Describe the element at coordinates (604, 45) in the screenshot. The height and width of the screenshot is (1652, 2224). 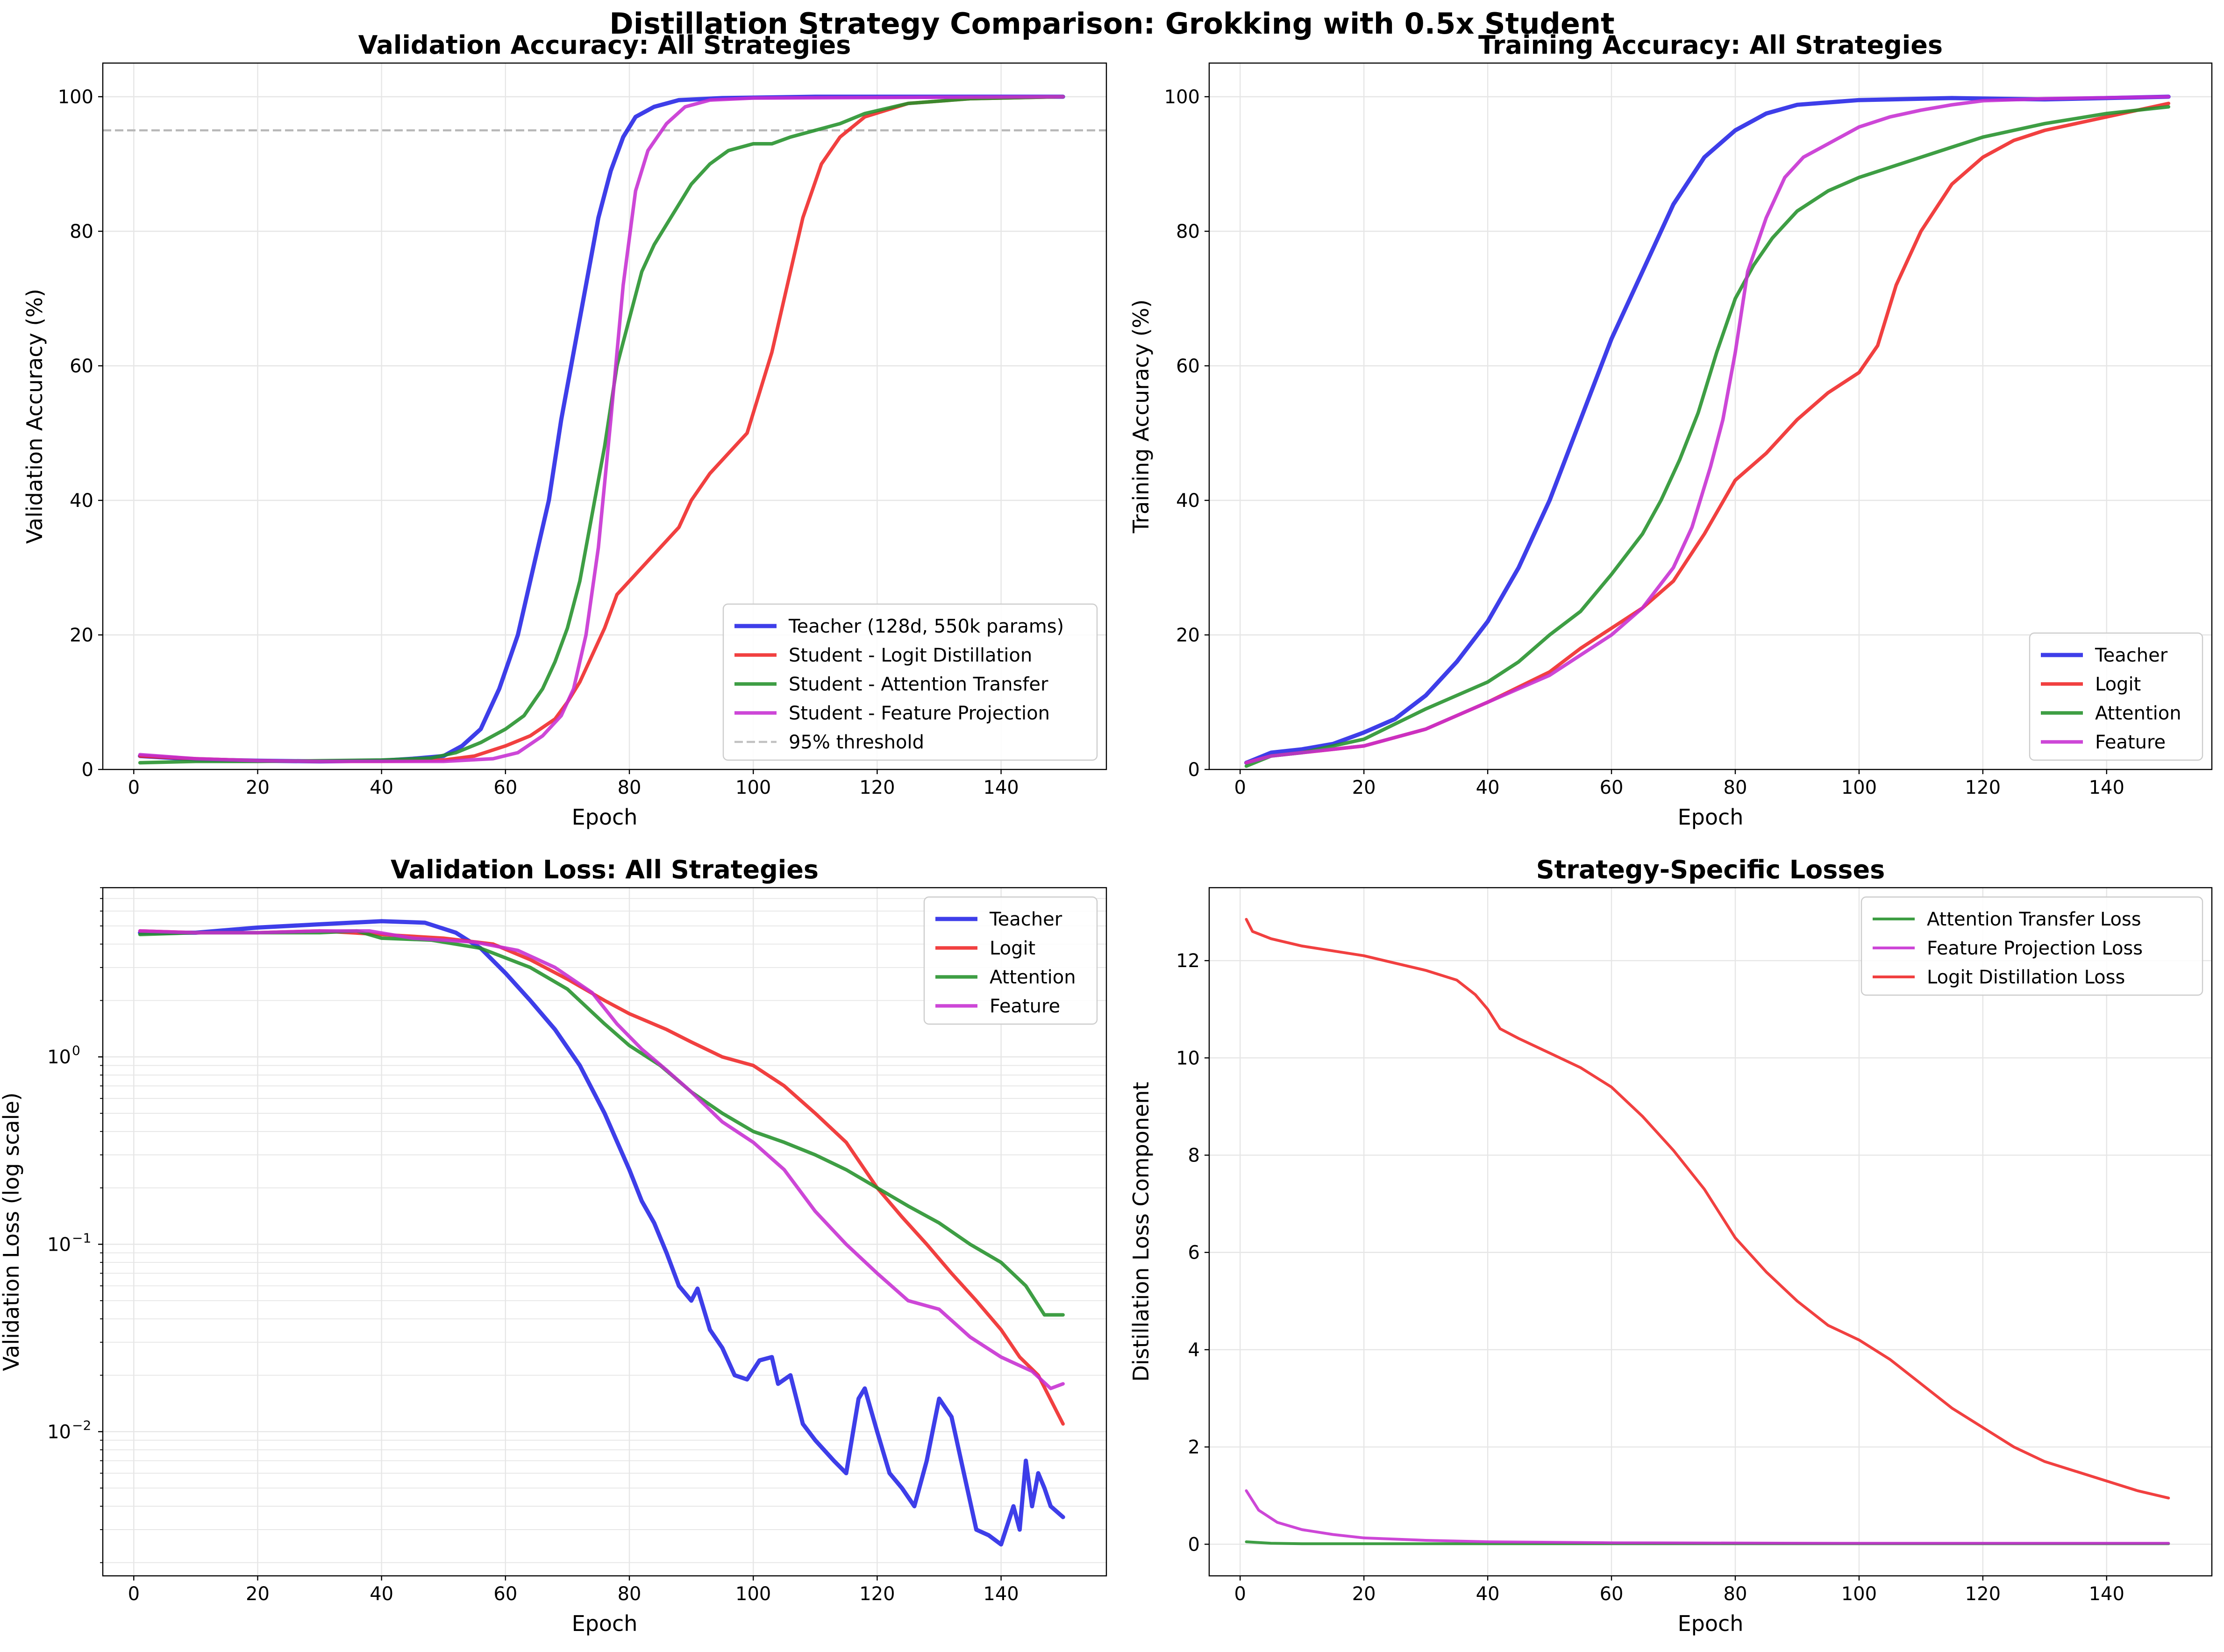
I see `chart-title: Validation Accuracy: All Strategies` at that location.